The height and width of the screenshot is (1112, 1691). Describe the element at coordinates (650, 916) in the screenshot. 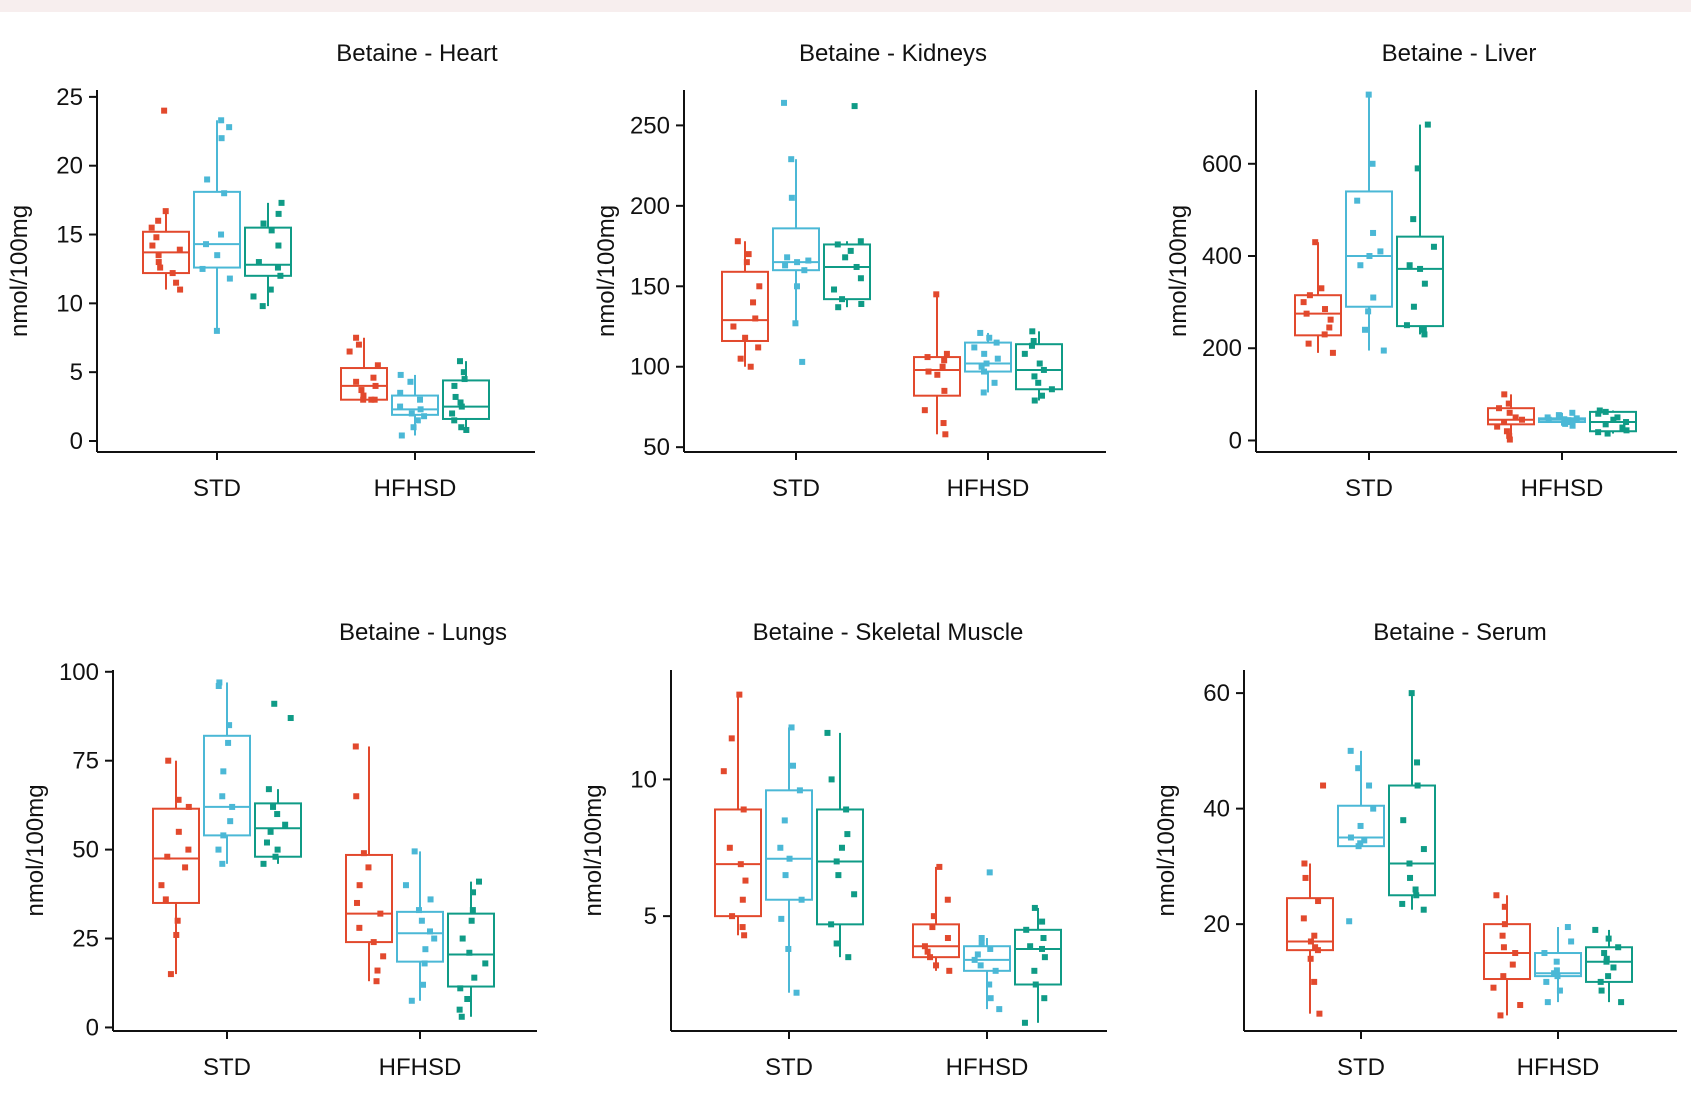

I see `y-tick-label: 5` at that location.